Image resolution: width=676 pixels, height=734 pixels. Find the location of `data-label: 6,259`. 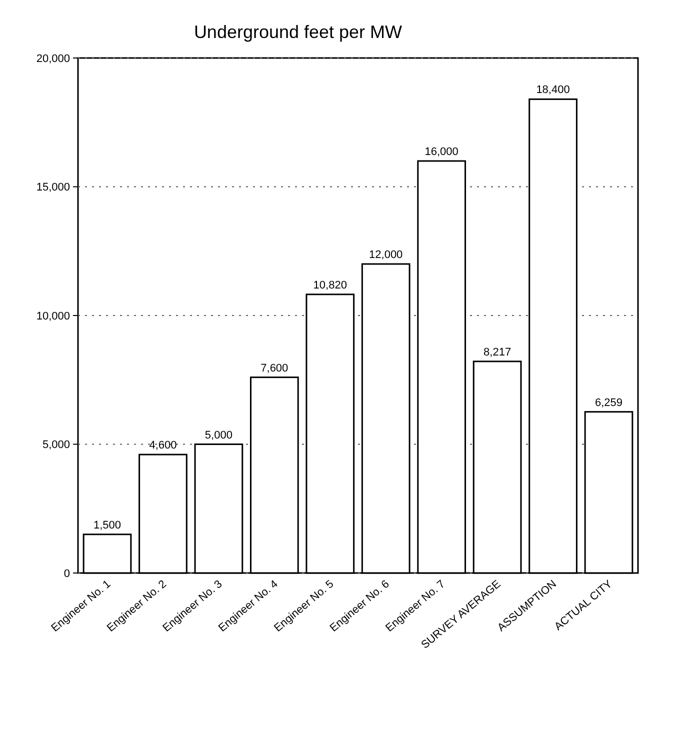

data-label: 6,259 is located at coordinates (608, 402).